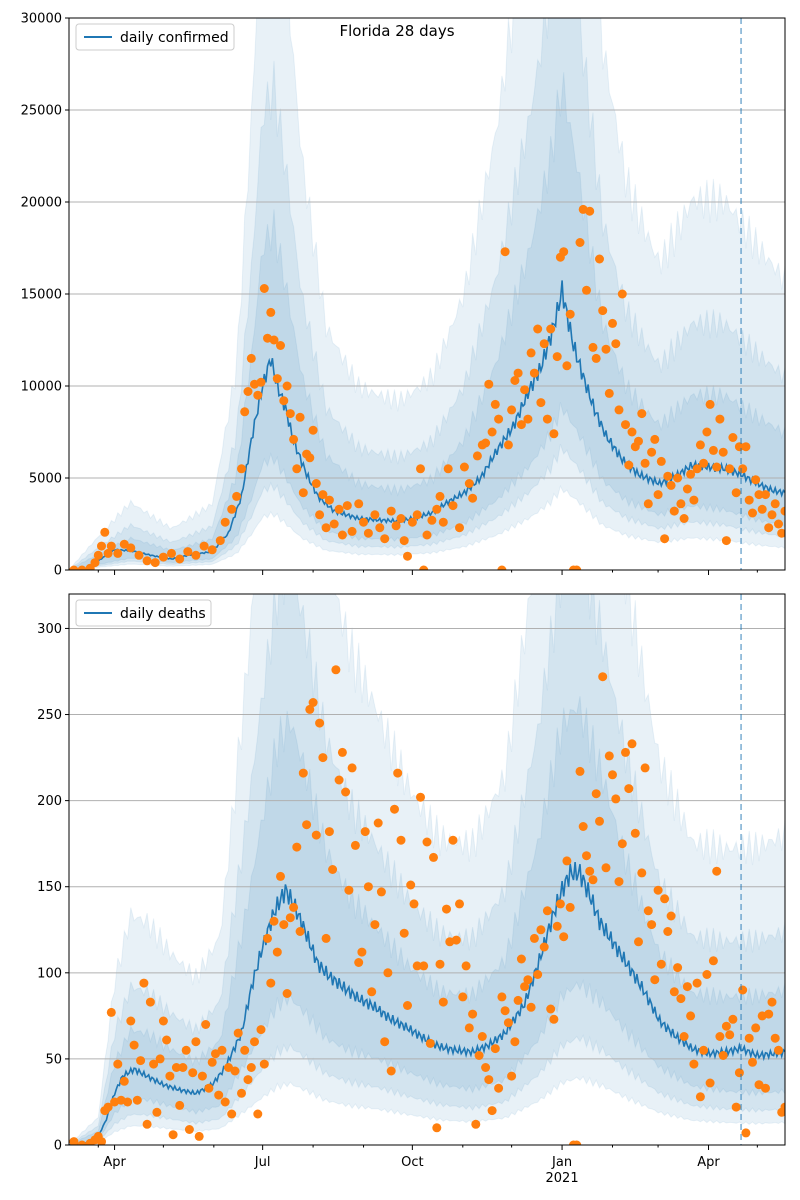 The width and height of the screenshot is (800, 1200). Describe the element at coordinates (163, 614) in the screenshot. I see `legend-label: daily deaths` at that location.